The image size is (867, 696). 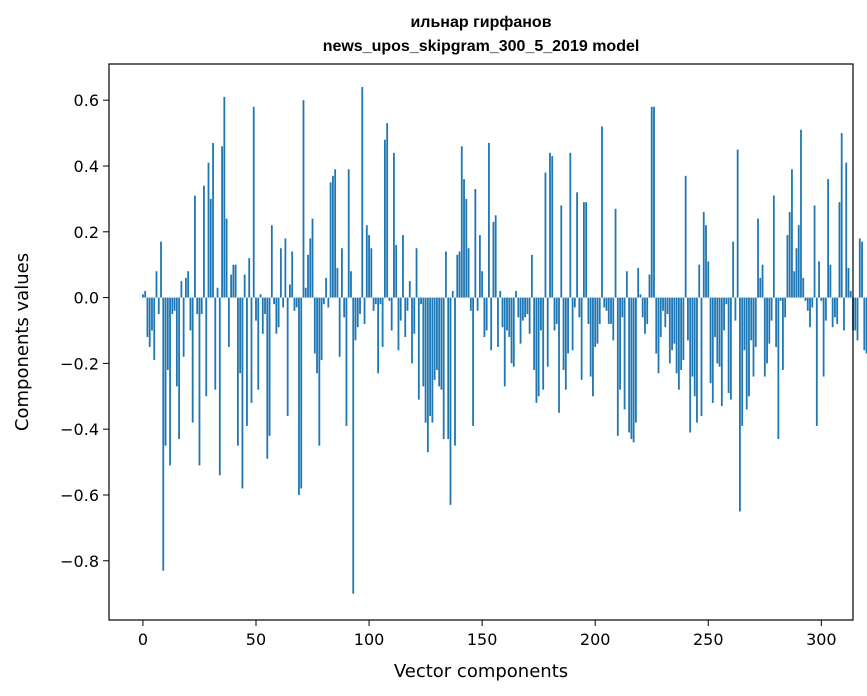 What do you see at coordinates (86, 298) in the screenshot?
I see `y-tick-label: 0.0` at bounding box center [86, 298].